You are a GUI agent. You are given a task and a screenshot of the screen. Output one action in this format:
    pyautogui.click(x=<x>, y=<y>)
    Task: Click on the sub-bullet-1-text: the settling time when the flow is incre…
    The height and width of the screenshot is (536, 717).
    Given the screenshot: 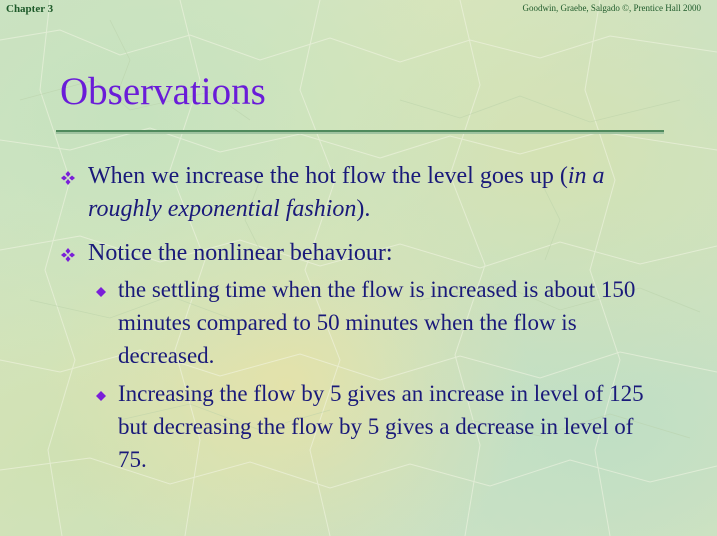 What is the action you would take?
    pyautogui.click(x=377, y=322)
    